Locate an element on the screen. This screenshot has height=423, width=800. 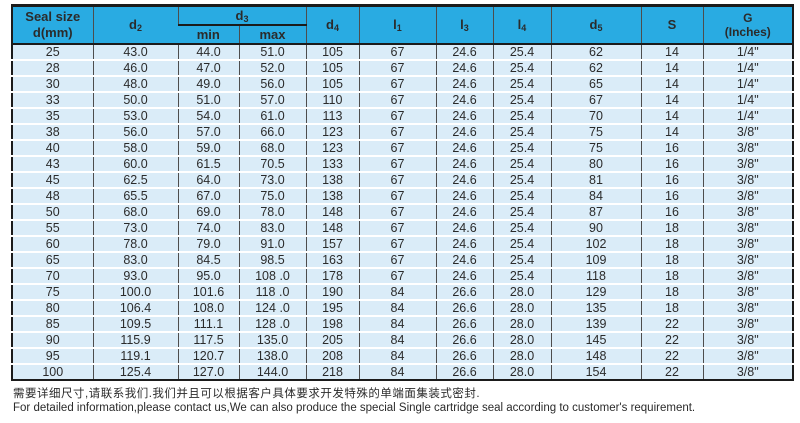
table-cell: 98.5 is located at coordinates (272, 260).